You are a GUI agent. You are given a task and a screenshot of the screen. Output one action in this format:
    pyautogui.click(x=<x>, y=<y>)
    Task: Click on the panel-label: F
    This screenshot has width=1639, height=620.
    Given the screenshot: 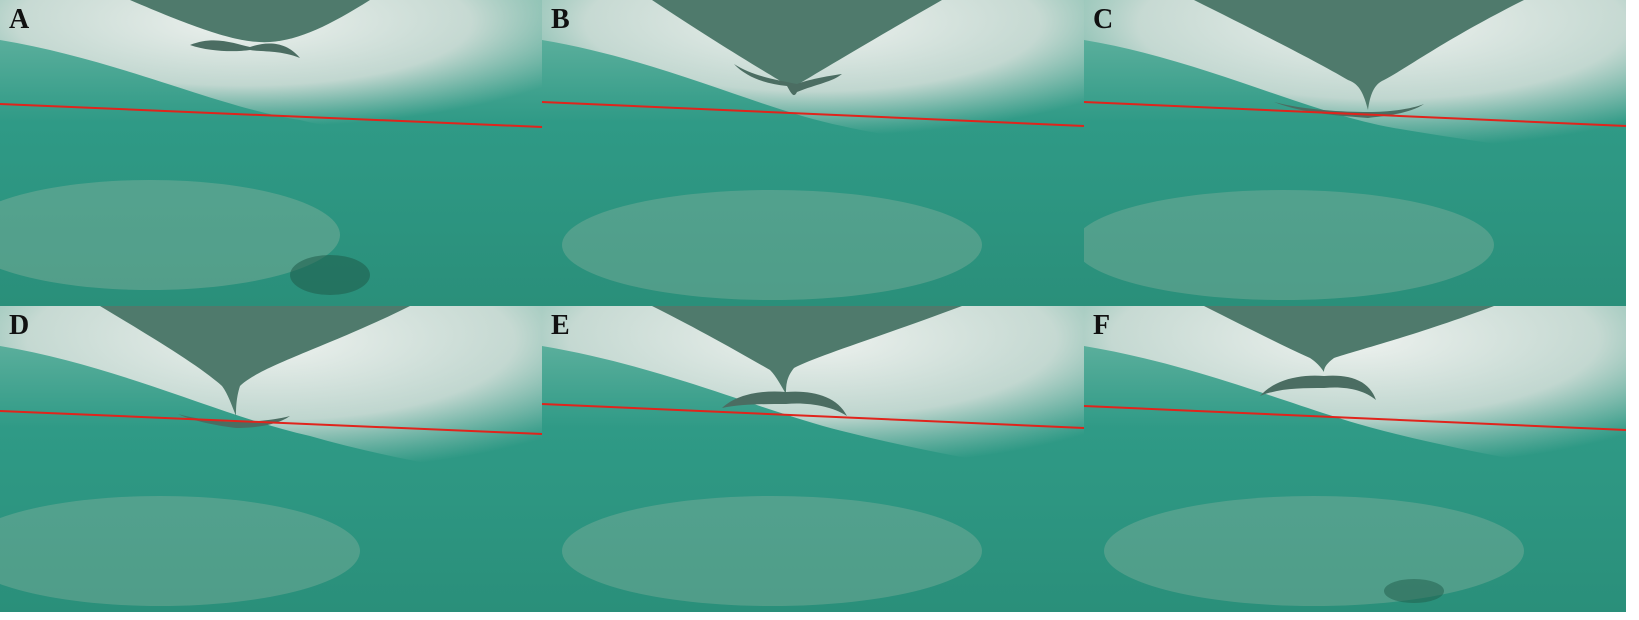 What is the action you would take?
    pyautogui.click(x=1102, y=325)
    